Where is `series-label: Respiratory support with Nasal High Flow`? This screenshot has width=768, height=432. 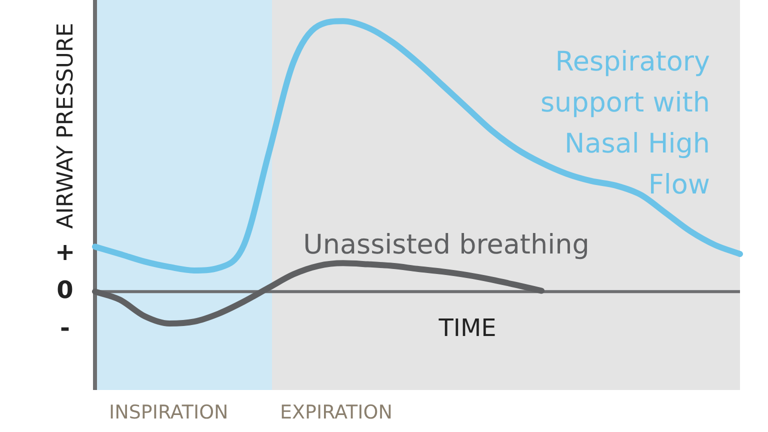 series-label: Respiratory support with Nasal High Flow is located at coordinates (625, 123).